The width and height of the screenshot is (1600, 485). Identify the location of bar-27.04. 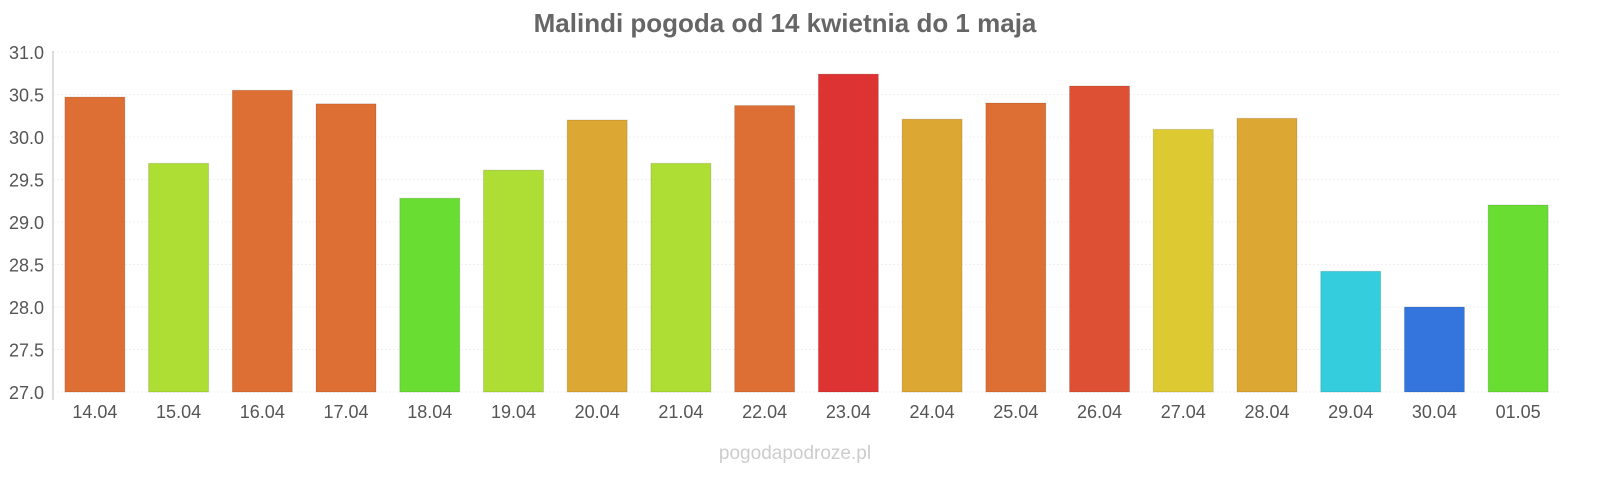
(1183, 260).